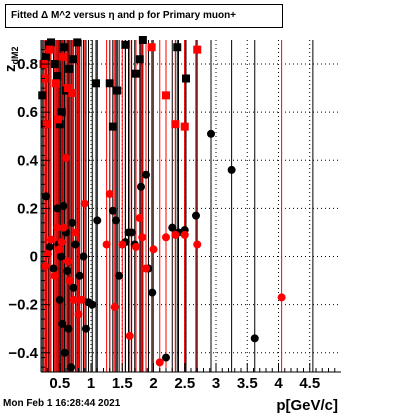 The image size is (400, 414). Describe the element at coordinates (62, 403) in the screenshot. I see `timestamp-footer: Mon Feb 1 16:28:44 2021` at that location.